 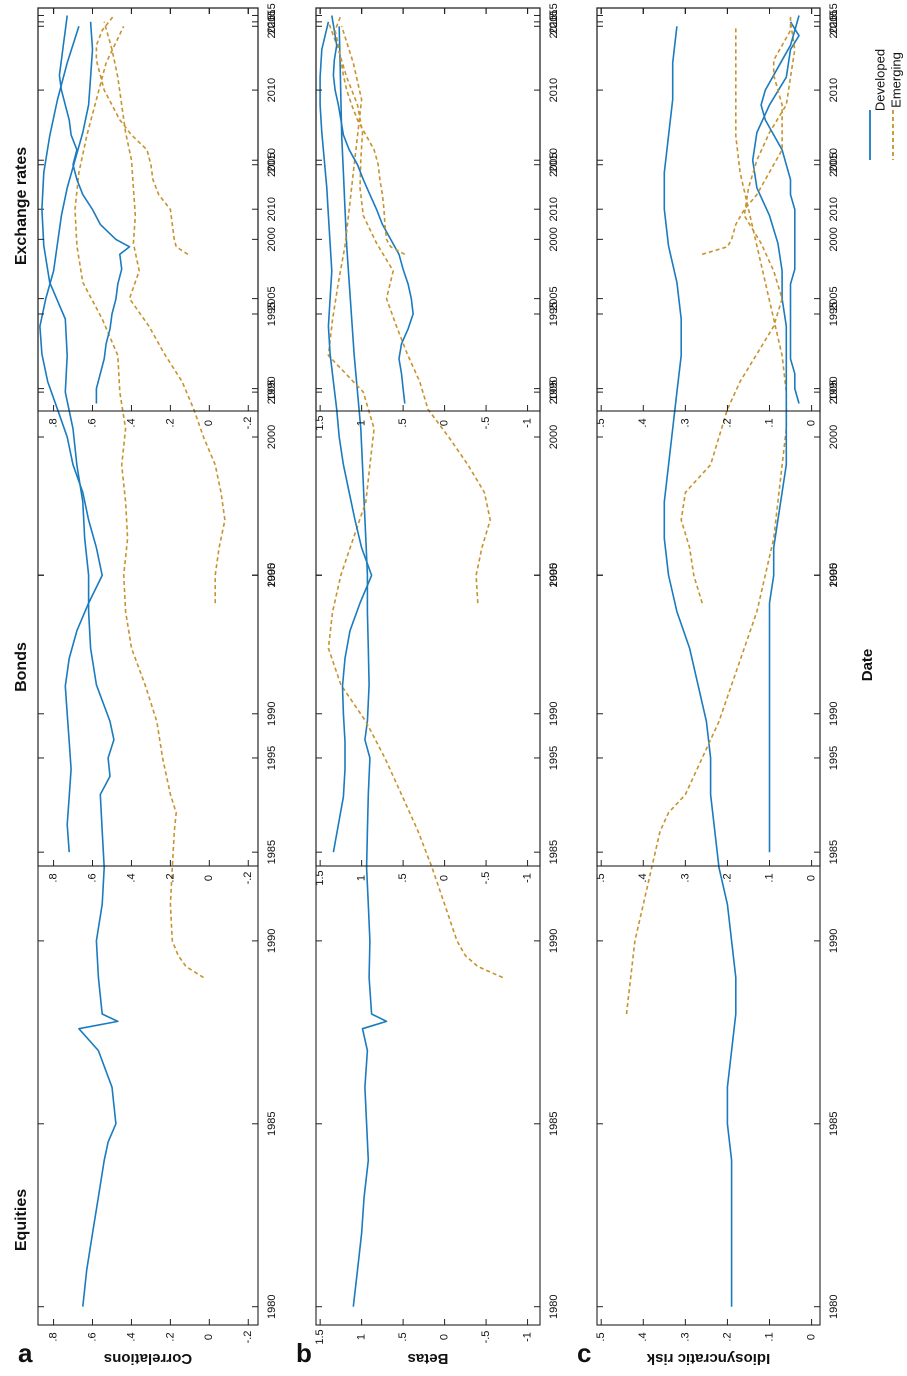 I want to click on x-axis-label: Date, so click(x=867, y=665).